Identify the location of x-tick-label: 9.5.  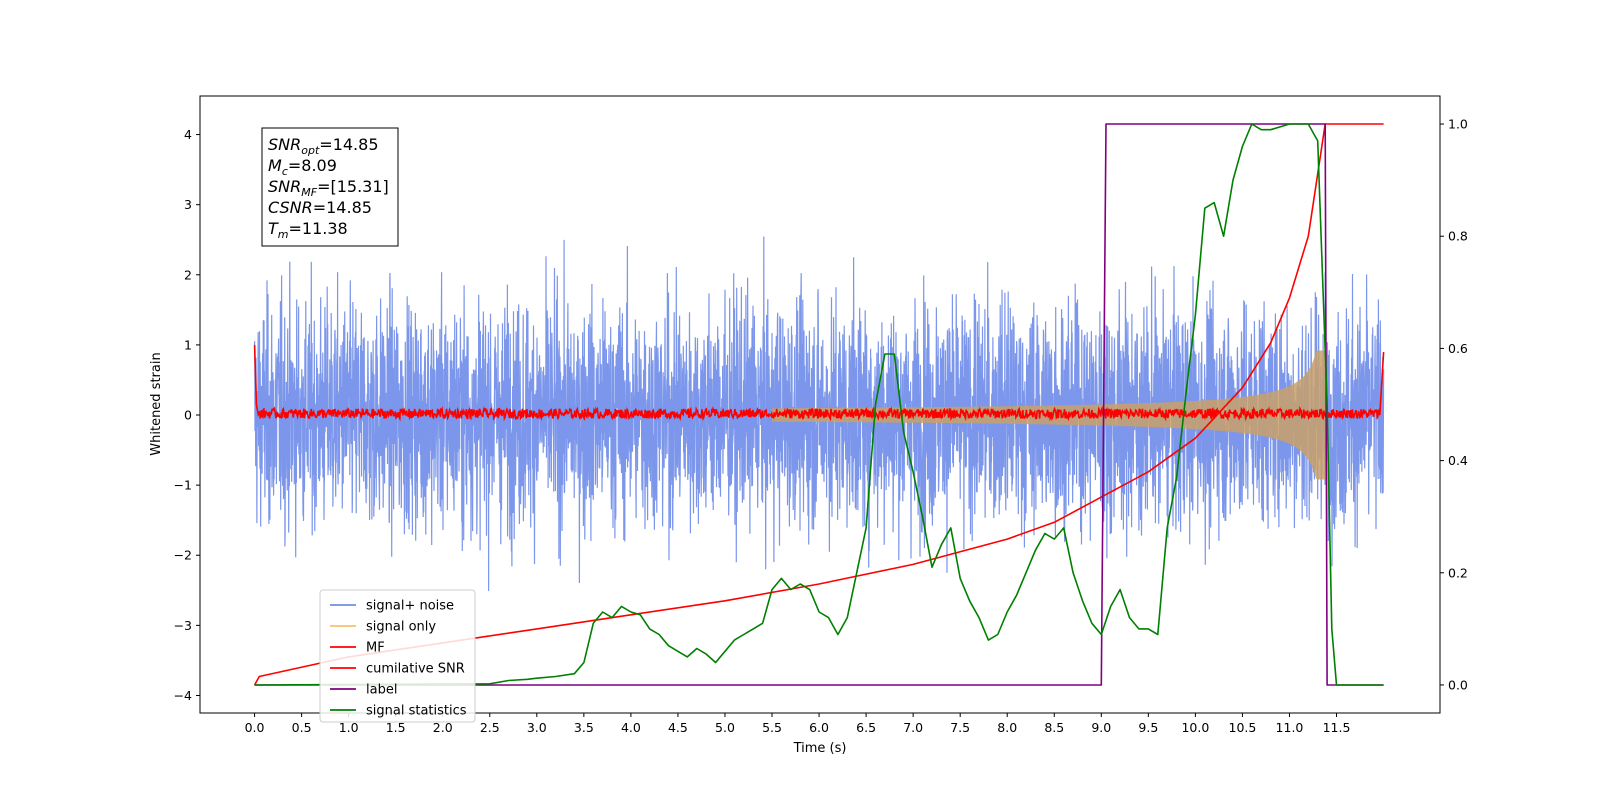
(1148, 727).